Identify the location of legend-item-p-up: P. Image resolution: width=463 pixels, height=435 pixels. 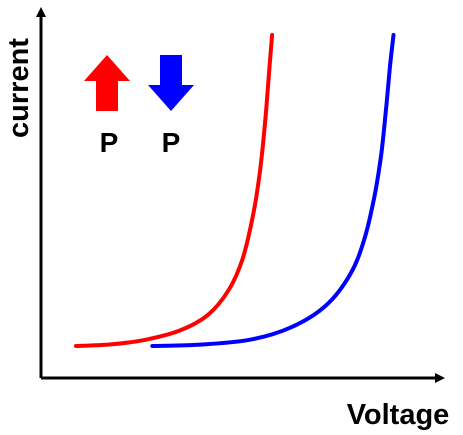
(107, 106).